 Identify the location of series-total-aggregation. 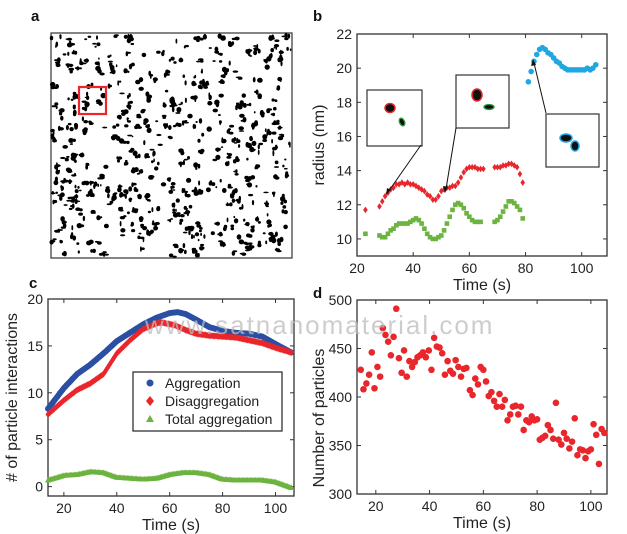
(170, 479).